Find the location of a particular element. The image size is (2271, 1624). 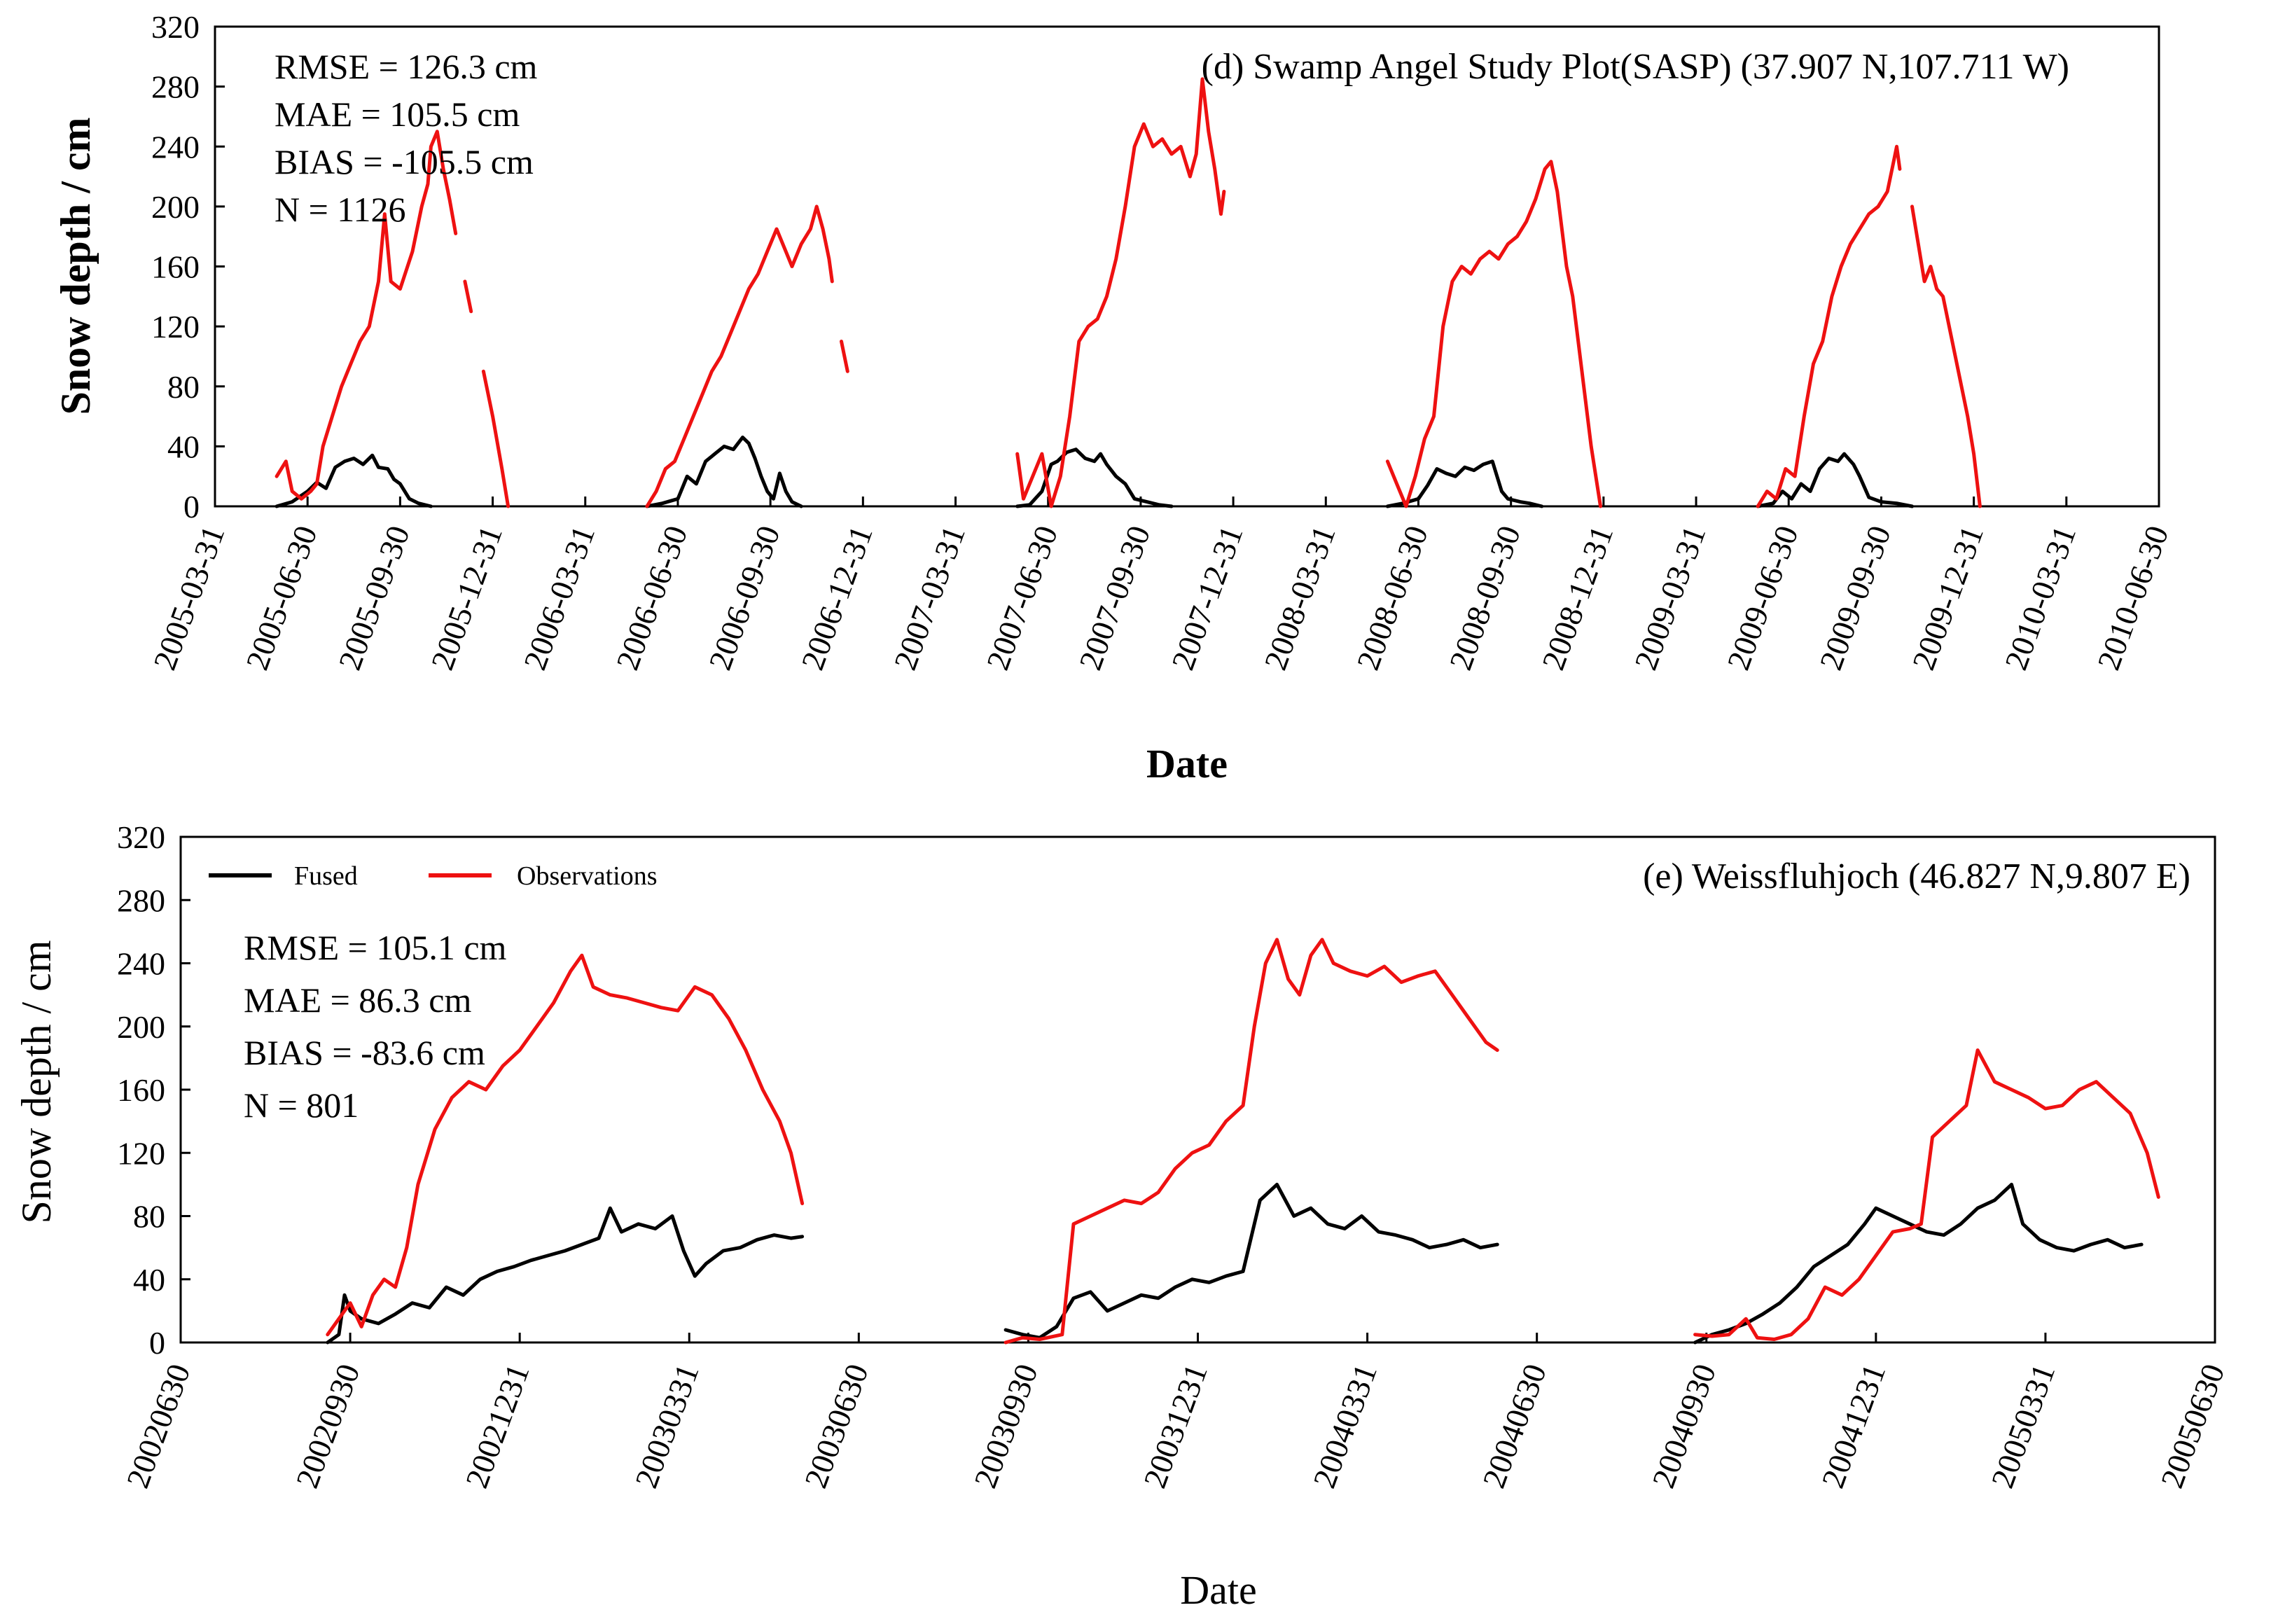

legend: Fused Observations is located at coordinates (434, 876).